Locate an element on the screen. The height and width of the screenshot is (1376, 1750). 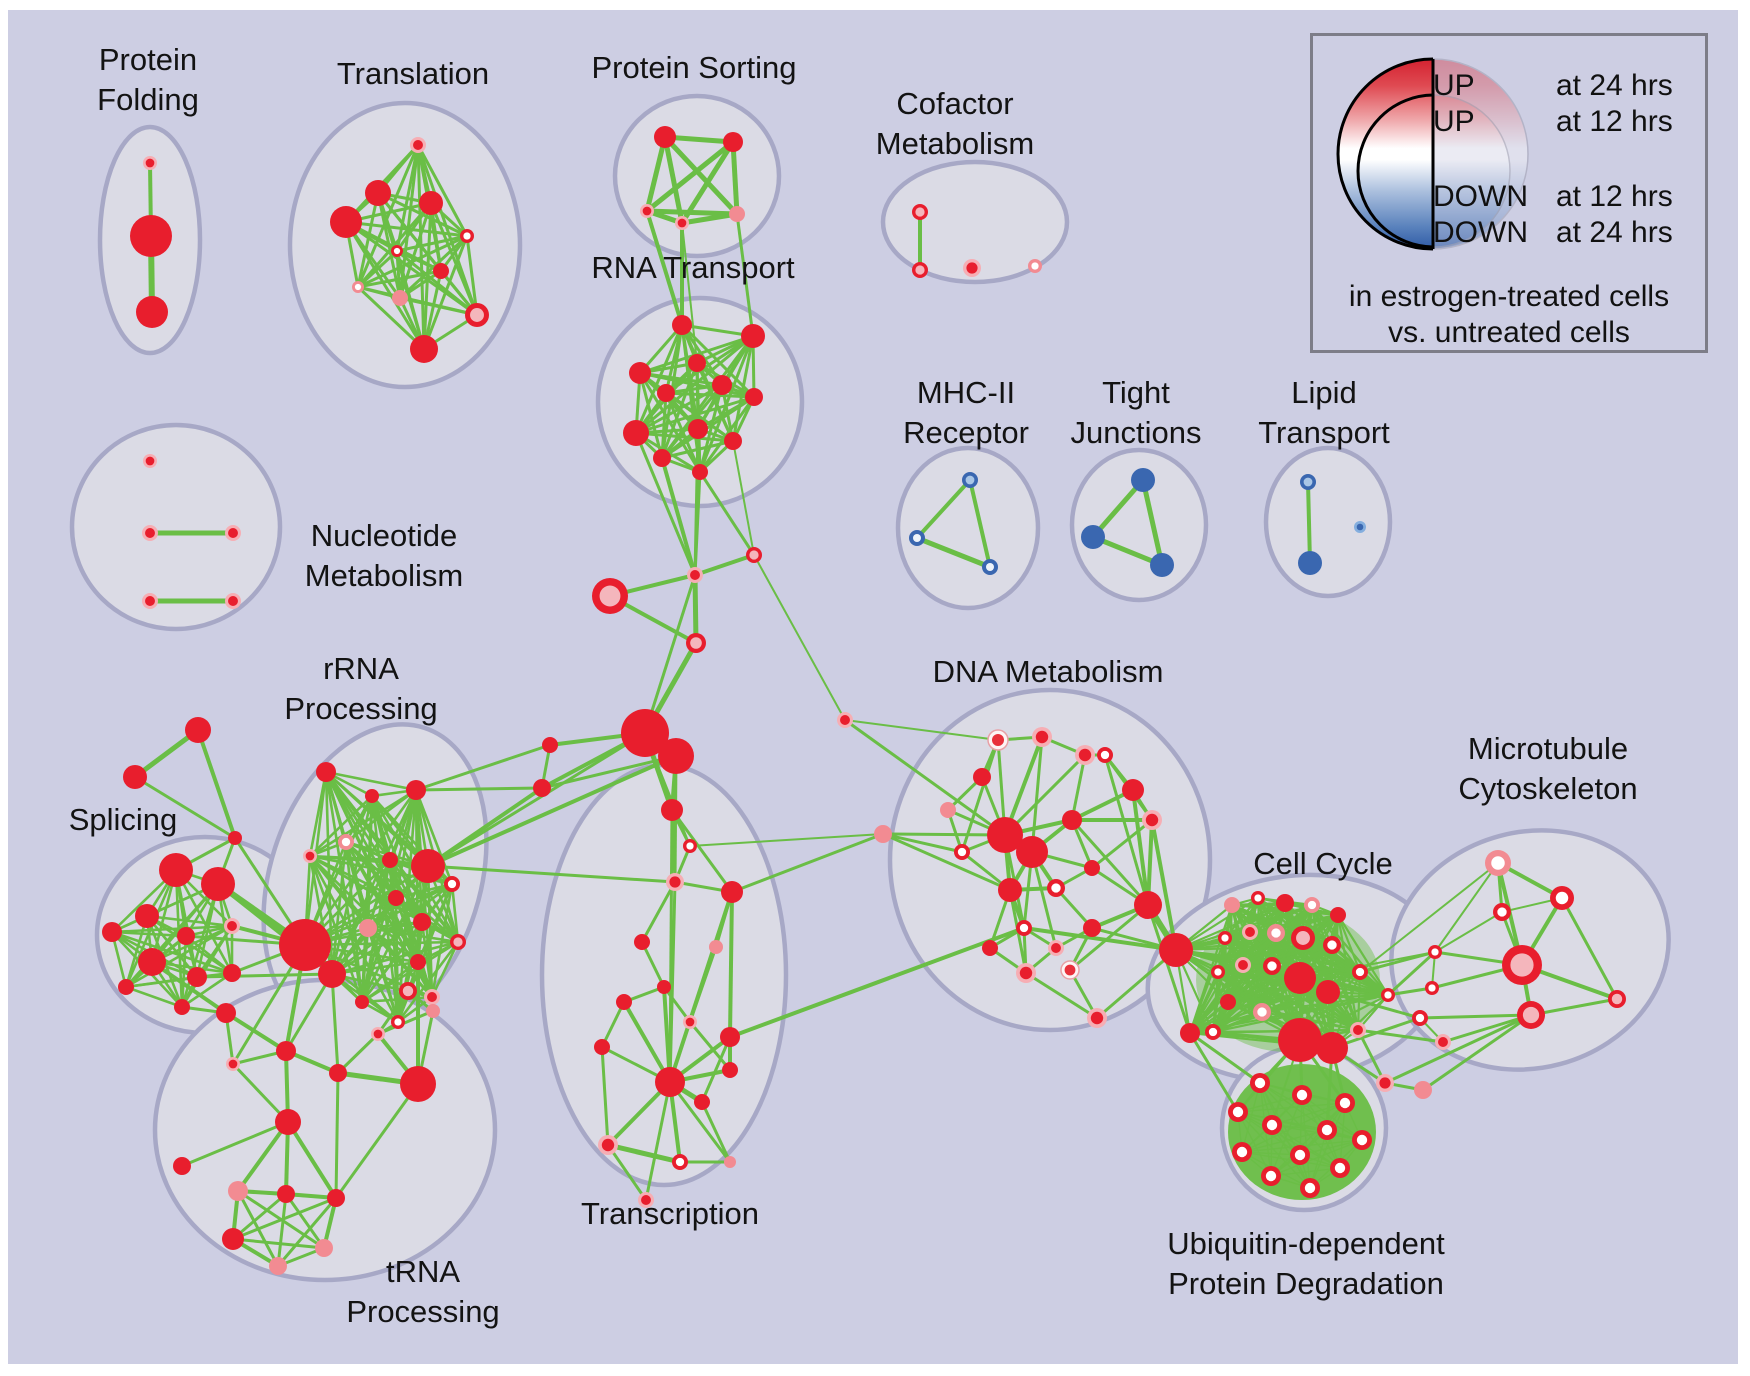
node-protein-sorting-2-core is located at coordinates (647, 211).